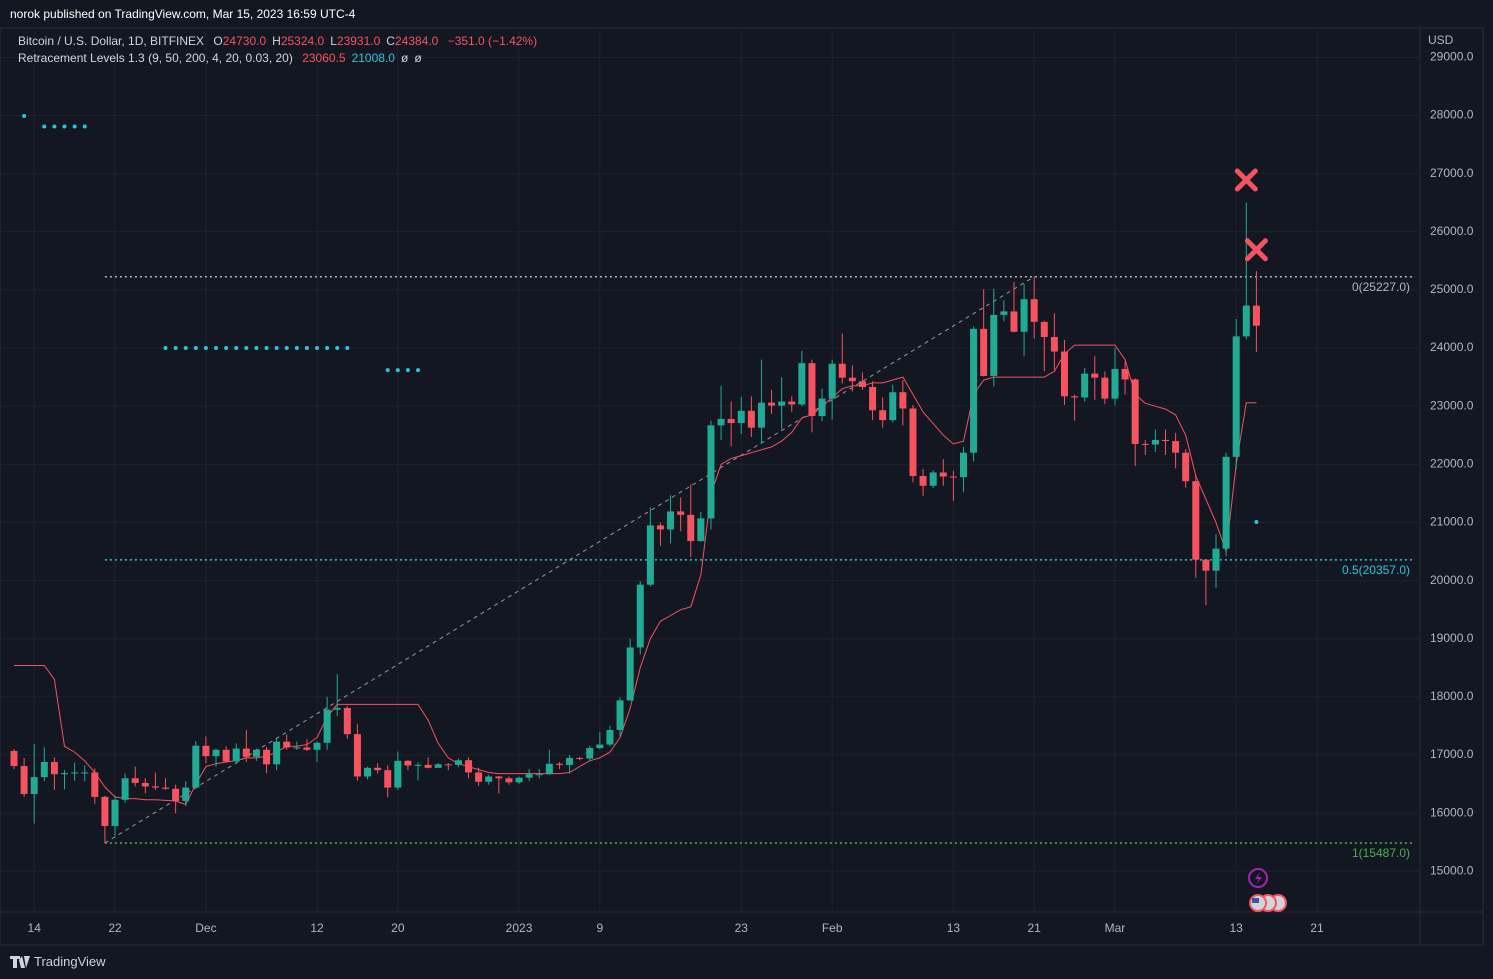  Describe the element at coordinates (70, 961) in the screenshot. I see `branding: TradingView` at that location.